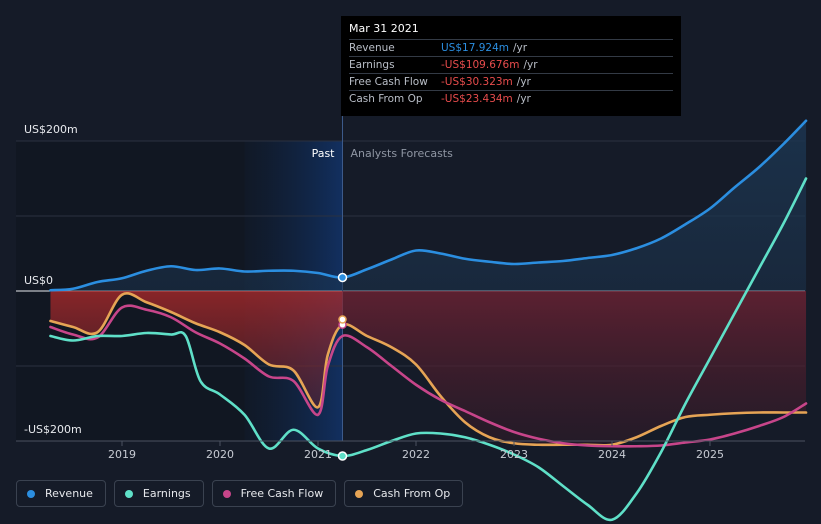 This screenshot has height=524, width=821. What do you see at coordinates (220, 454) in the screenshot?
I see `x-tick-label: 2020` at bounding box center [220, 454].